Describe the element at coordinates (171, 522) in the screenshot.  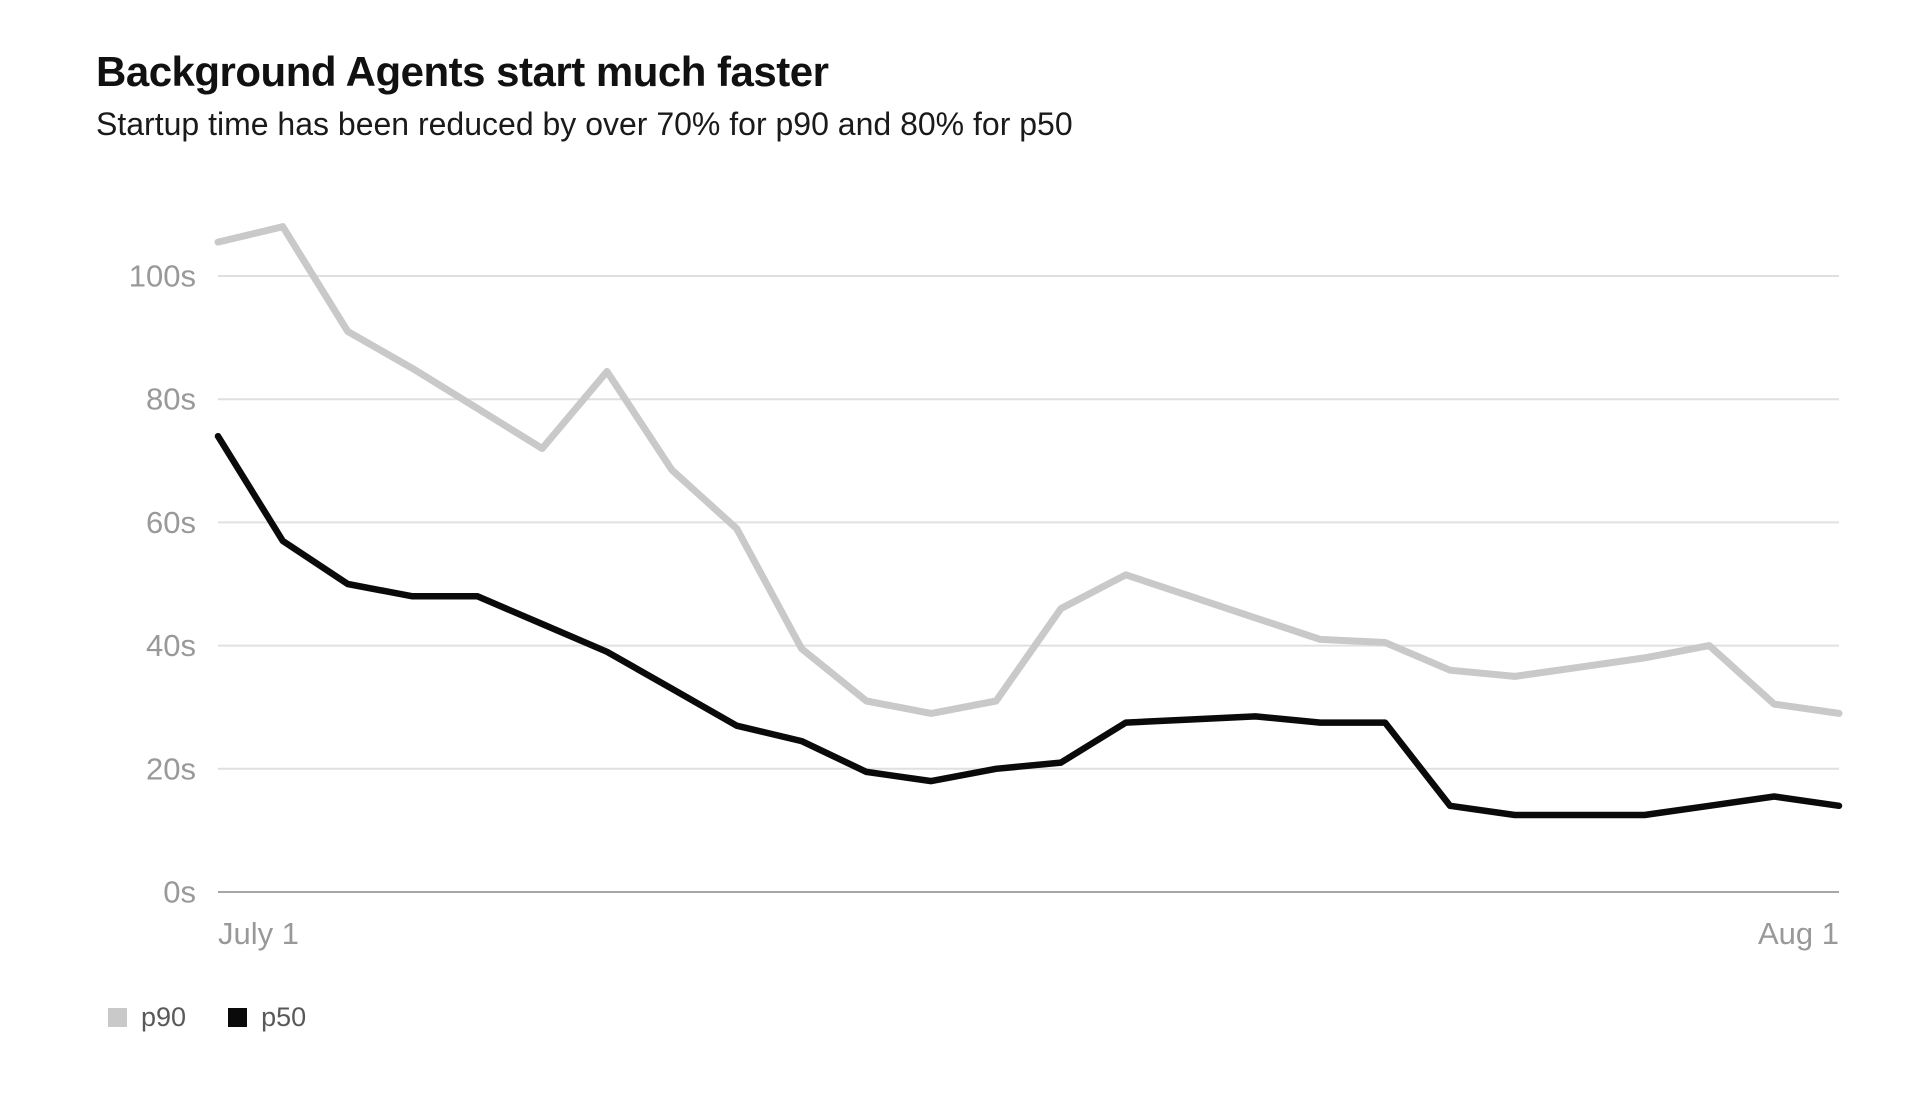
I see `y-tick-label: 60s` at that location.